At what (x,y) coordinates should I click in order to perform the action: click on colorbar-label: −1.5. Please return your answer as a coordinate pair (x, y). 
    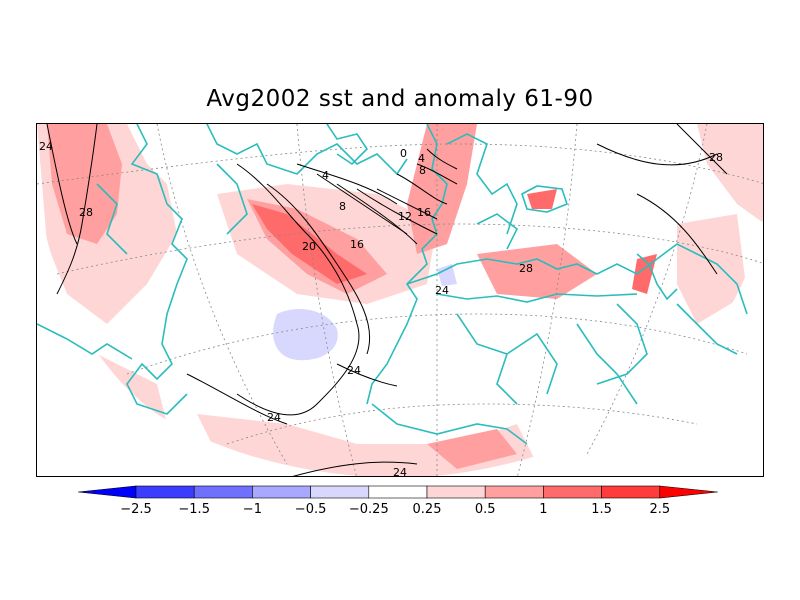
    Looking at the image, I should click on (194, 509).